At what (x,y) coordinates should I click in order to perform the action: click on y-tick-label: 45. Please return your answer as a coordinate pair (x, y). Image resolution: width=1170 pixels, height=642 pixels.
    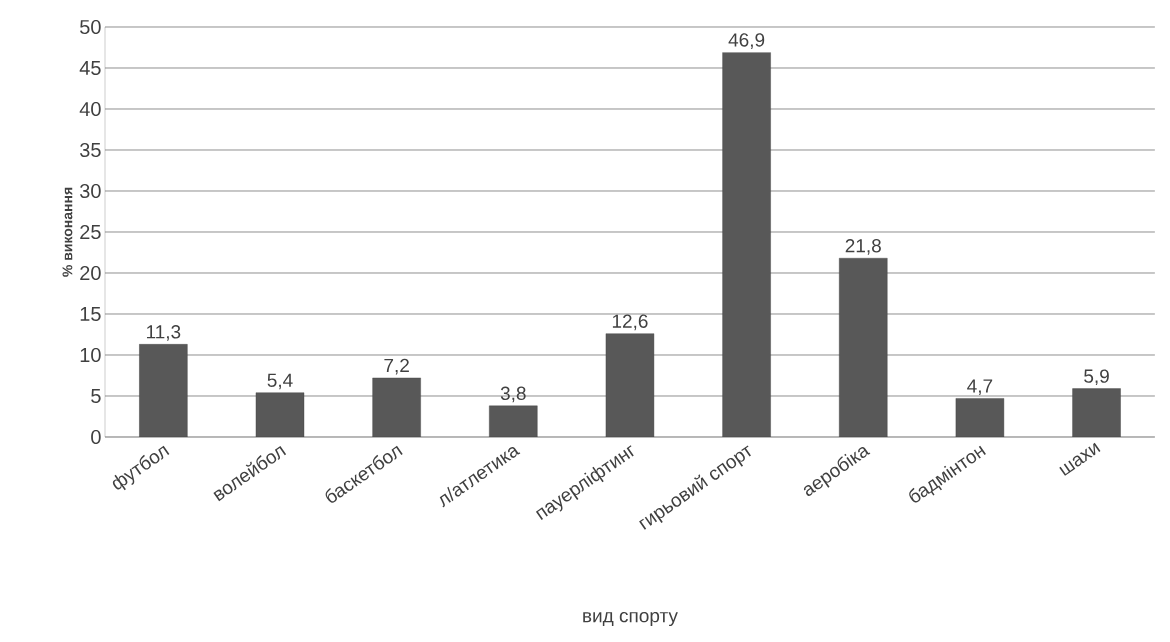
    Looking at the image, I should click on (90, 68).